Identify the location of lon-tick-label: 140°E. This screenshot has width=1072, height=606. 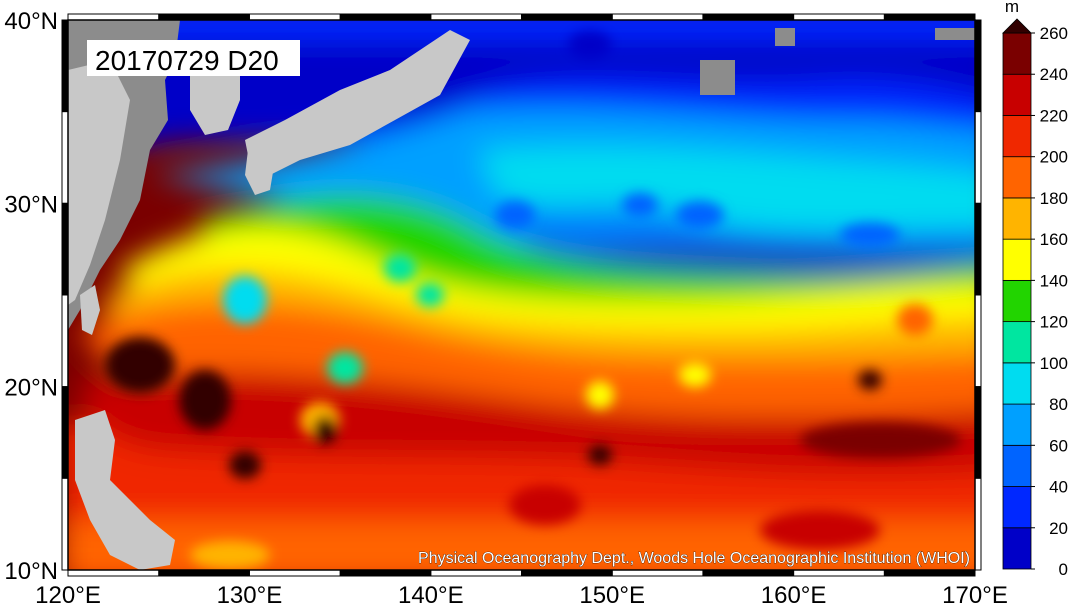
(431, 594).